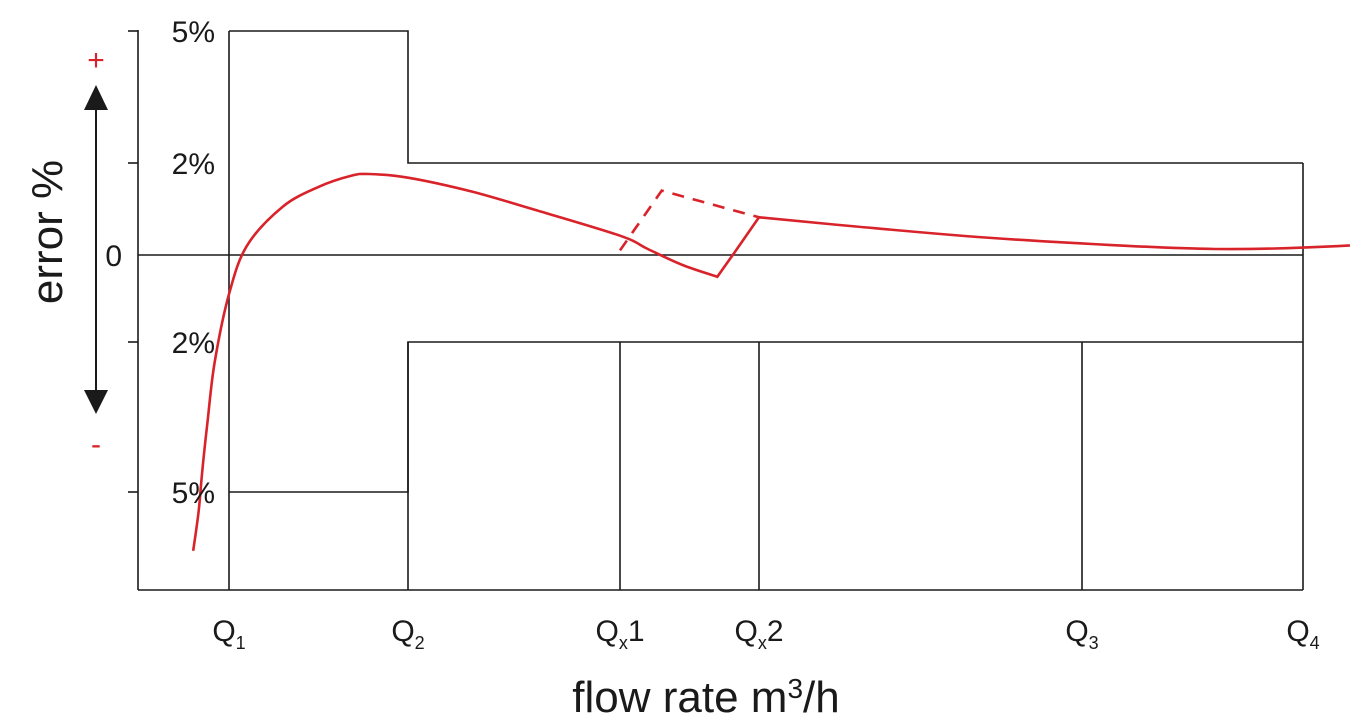 The height and width of the screenshot is (724, 1350). Describe the element at coordinates (775, 631) in the screenshot. I see `x-tick-suffix: 2` at that location.